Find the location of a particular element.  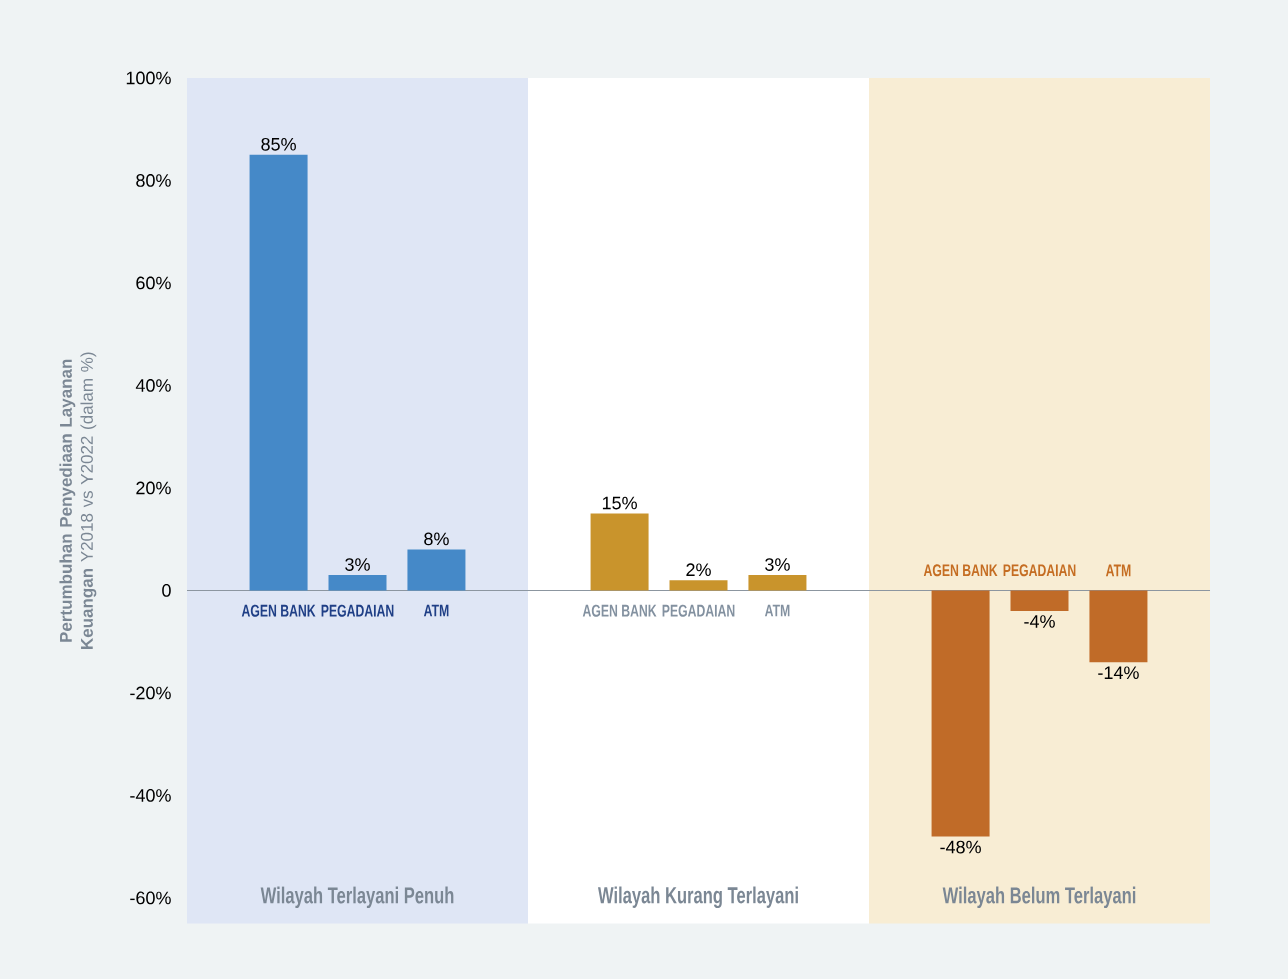

y-tick-label: 80% is located at coordinates (153, 180).